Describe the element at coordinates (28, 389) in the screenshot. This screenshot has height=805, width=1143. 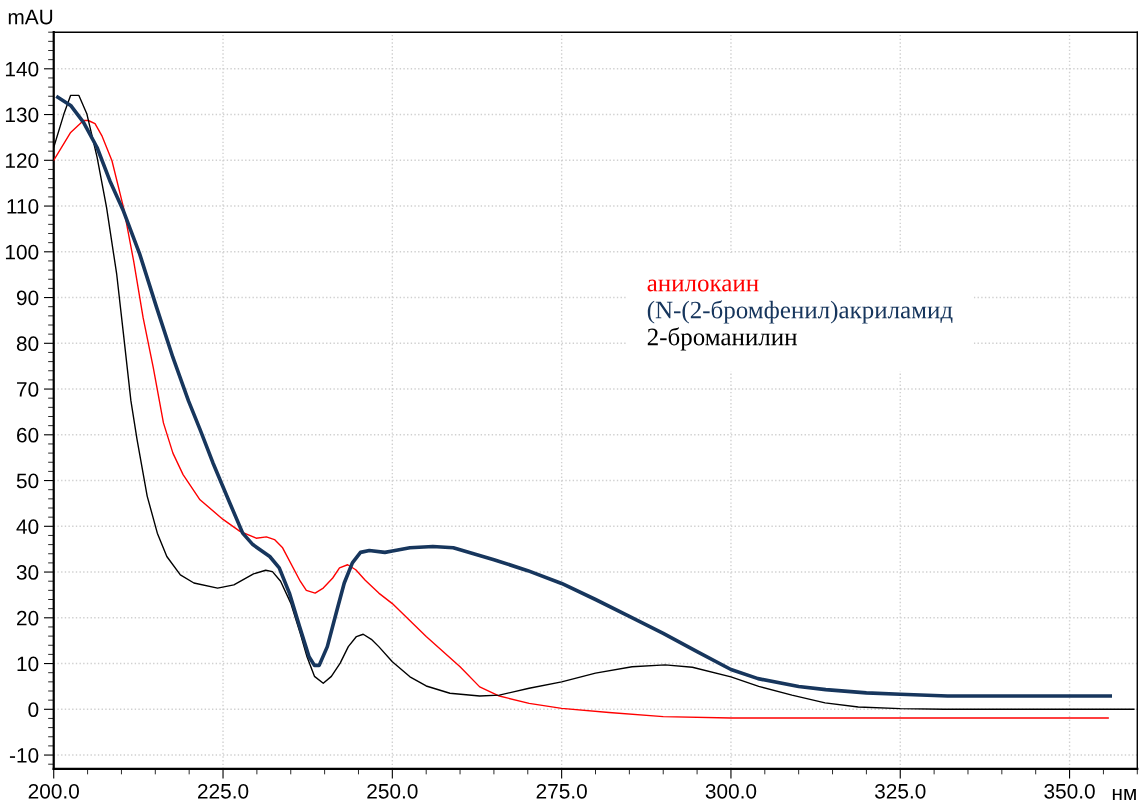
I see `y-tick-label: 70` at that location.